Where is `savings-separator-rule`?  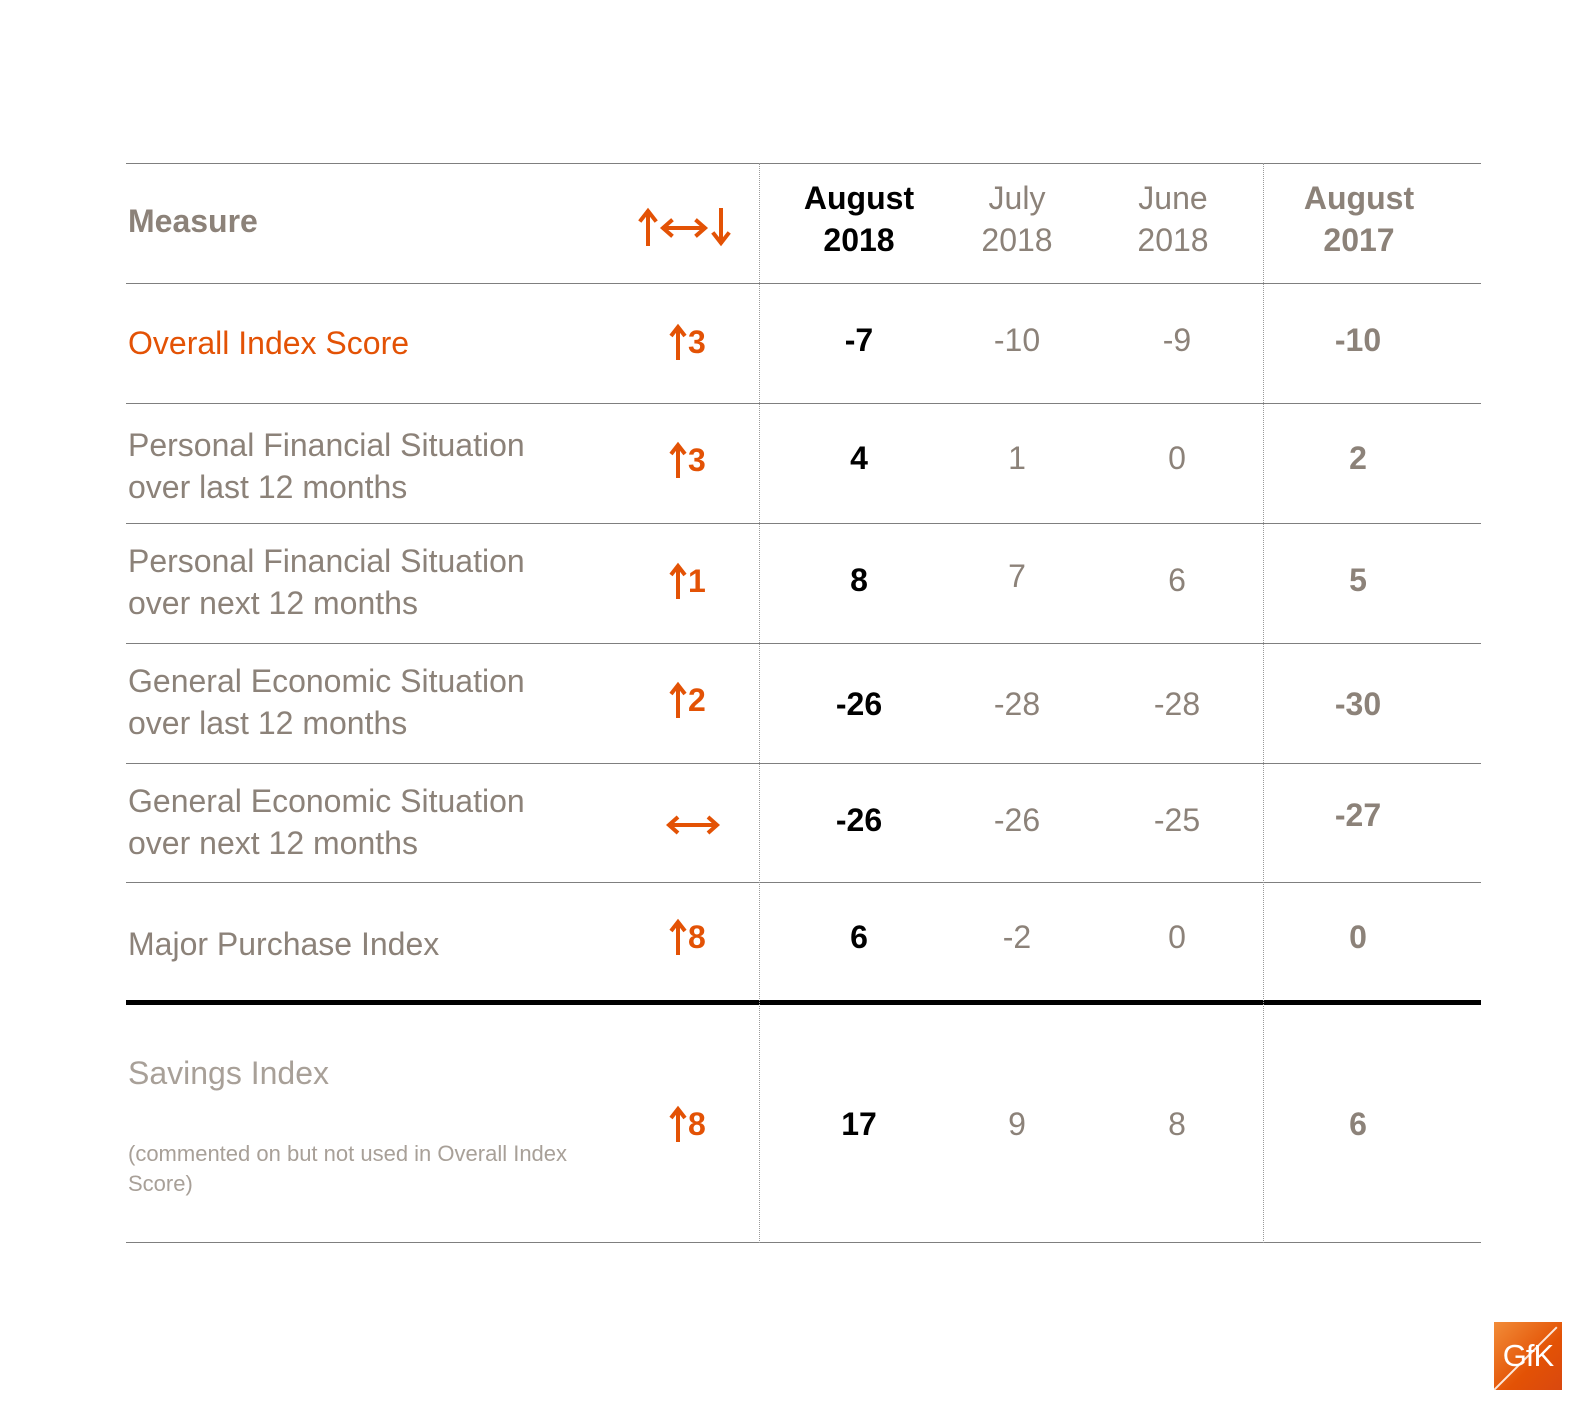
savings-separator-rule is located at coordinates (803, 1002).